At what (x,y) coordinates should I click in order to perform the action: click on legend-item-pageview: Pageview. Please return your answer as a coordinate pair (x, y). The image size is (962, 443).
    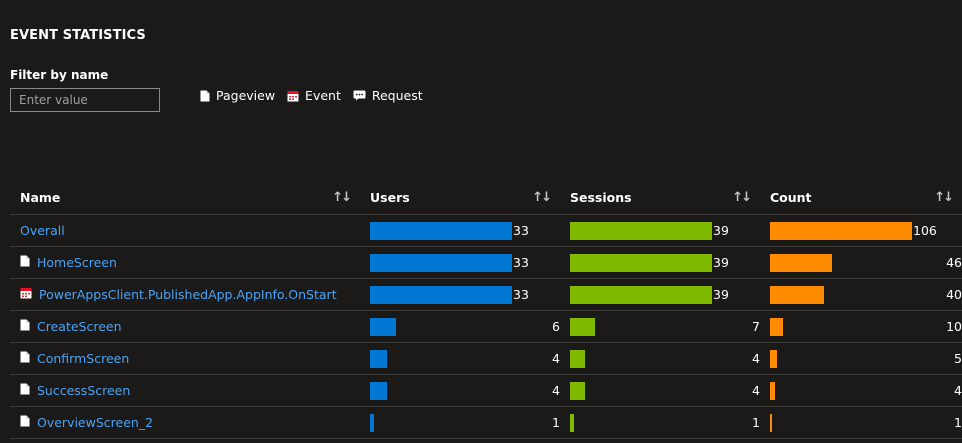
    Looking at the image, I should click on (237, 95).